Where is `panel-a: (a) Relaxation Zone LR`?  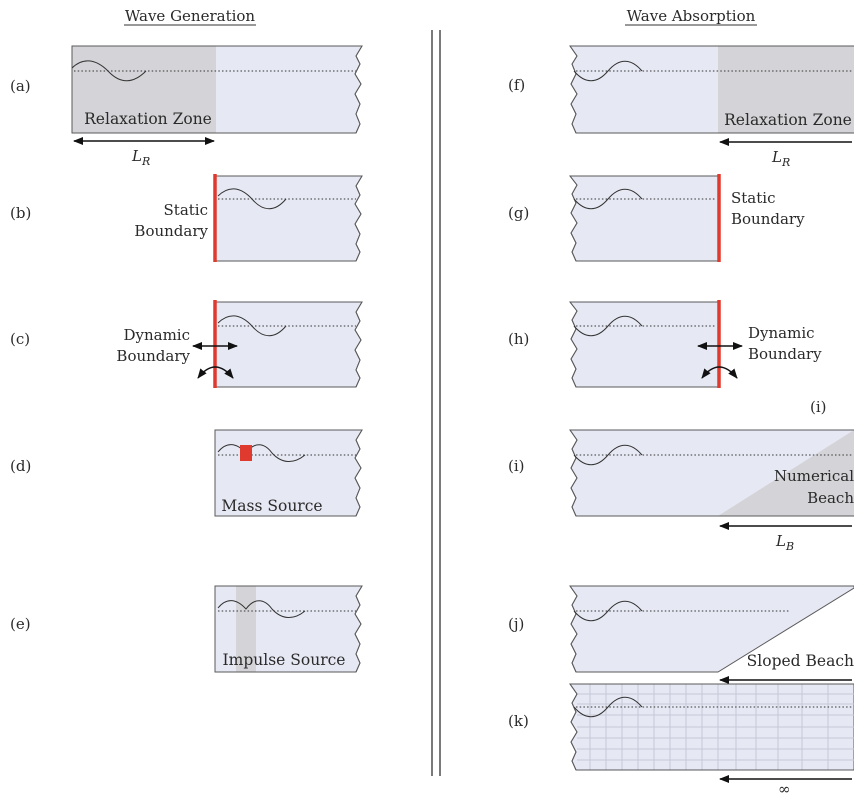 panel-a: (a) Relaxation Zone LR is located at coordinates (186, 106).